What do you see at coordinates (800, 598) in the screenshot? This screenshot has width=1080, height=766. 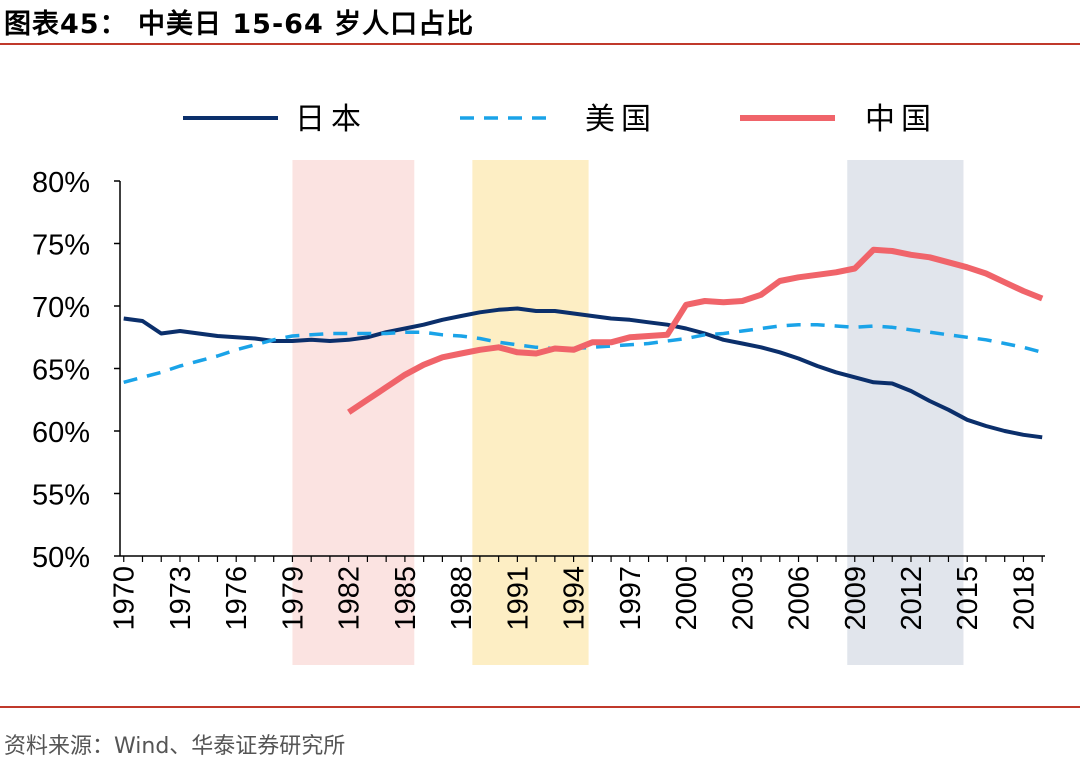 I see `x-tick-label: 2006` at bounding box center [800, 598].